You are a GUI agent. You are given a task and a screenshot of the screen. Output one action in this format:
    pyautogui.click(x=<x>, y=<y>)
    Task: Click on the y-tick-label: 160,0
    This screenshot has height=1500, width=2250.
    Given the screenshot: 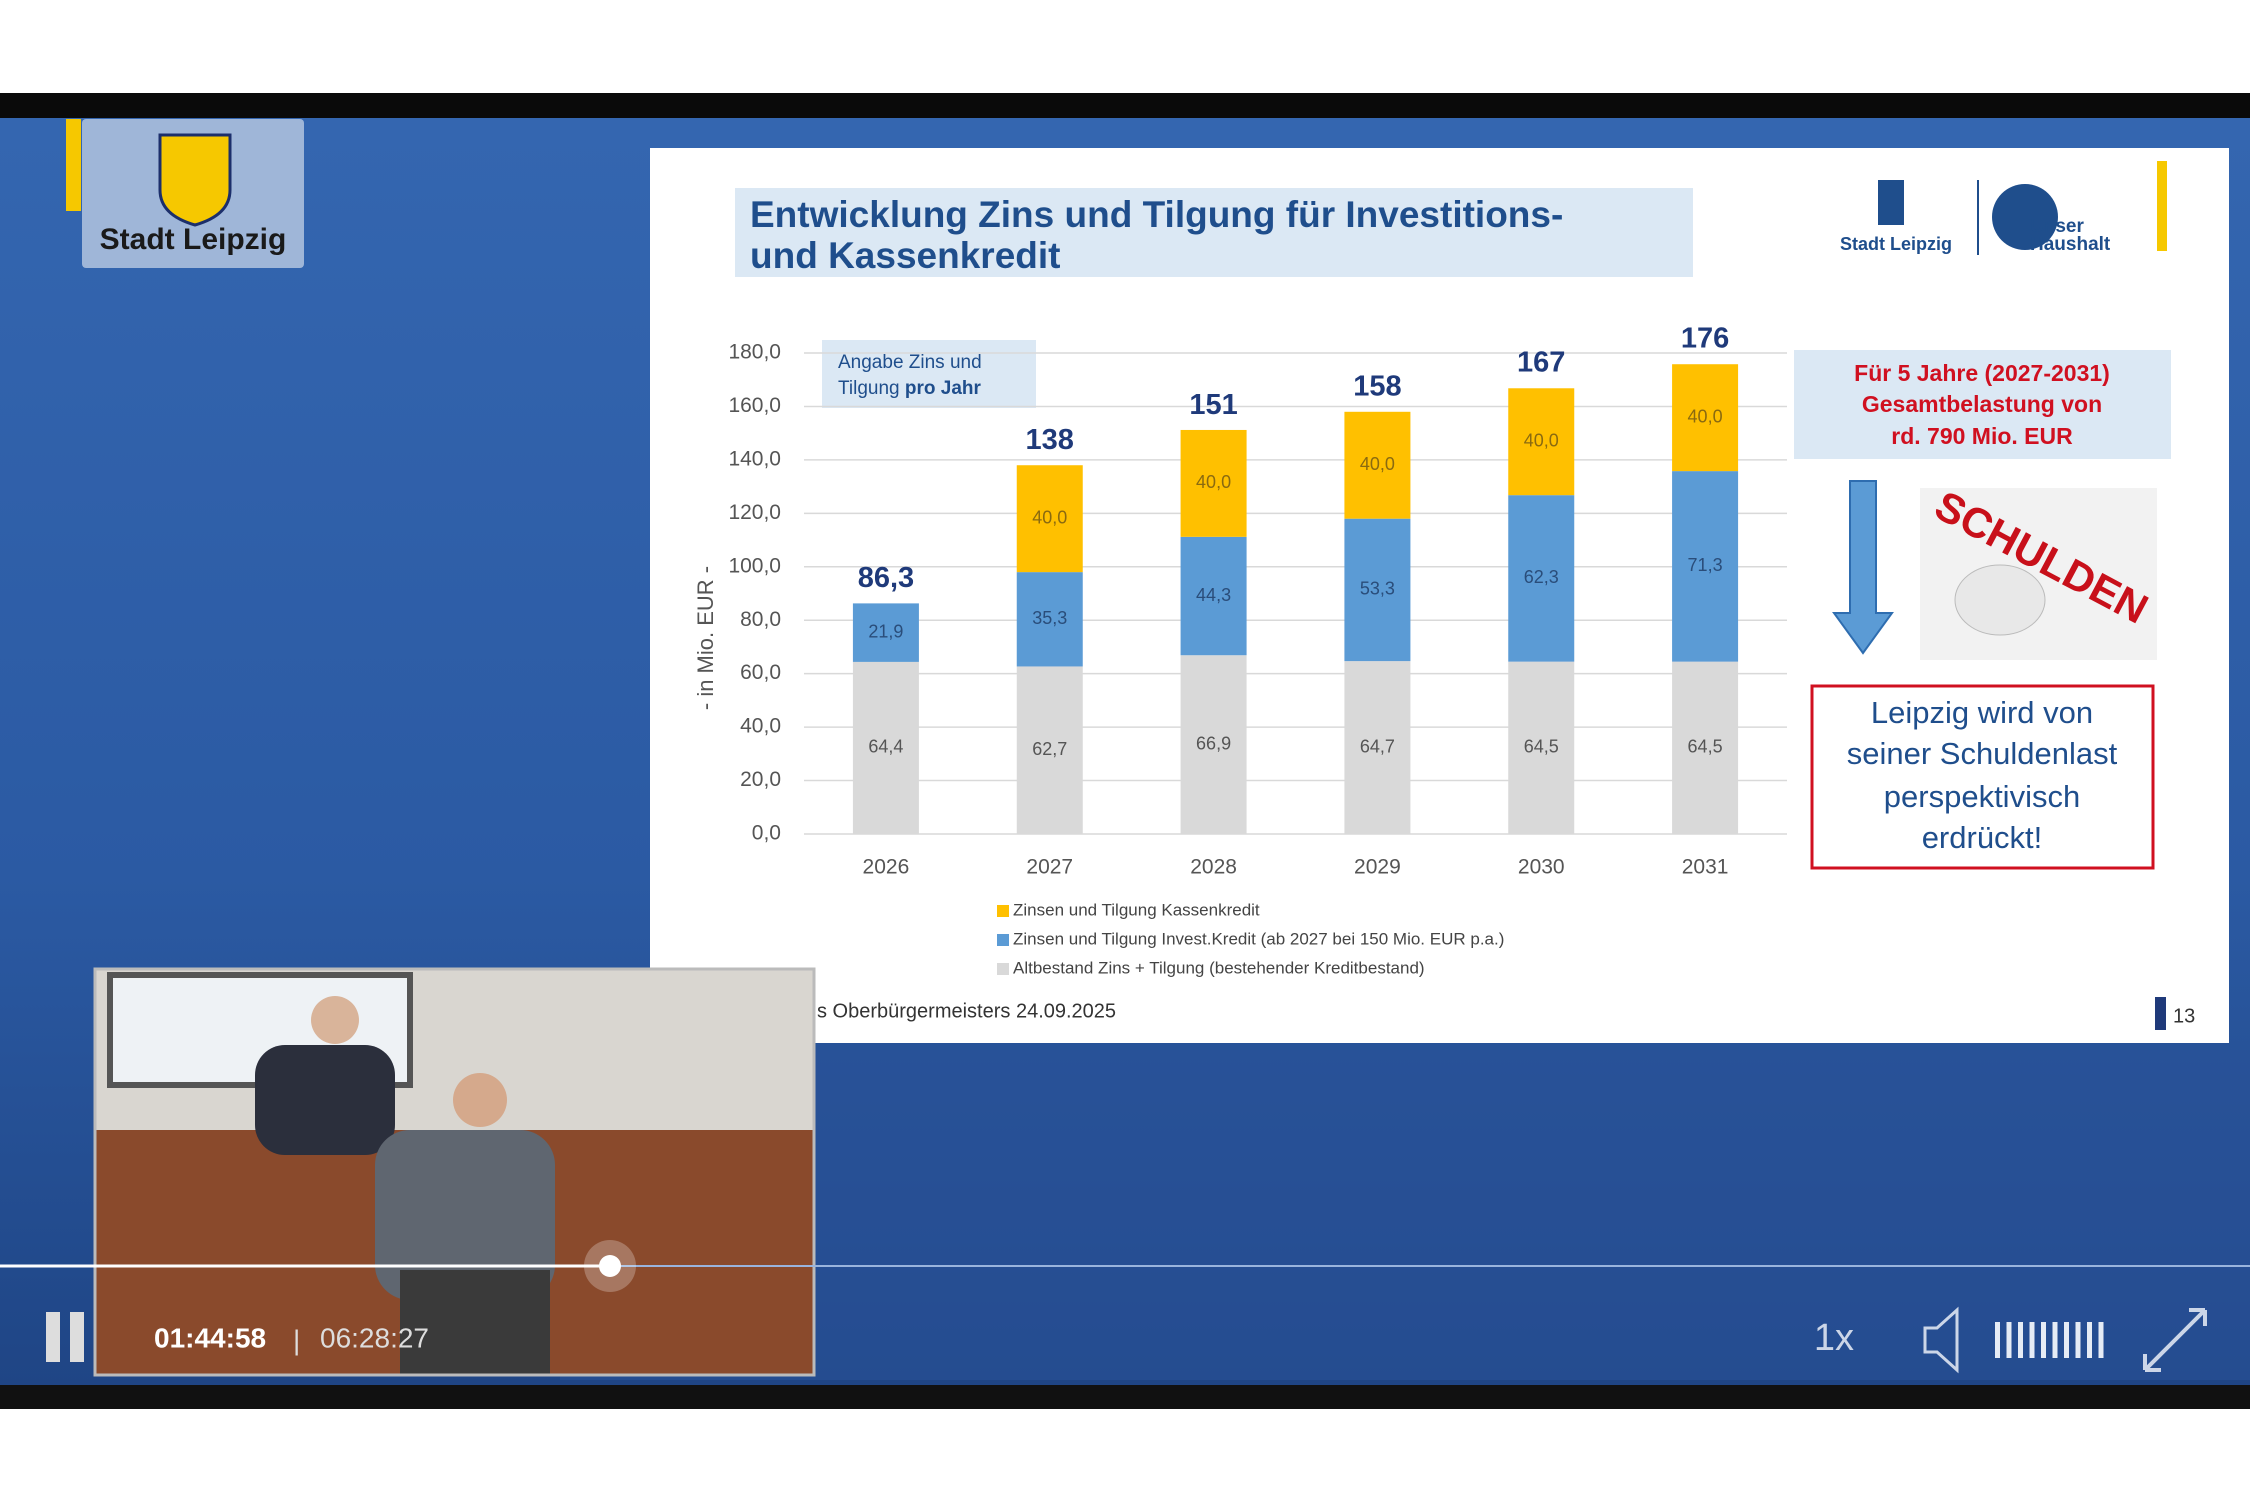 What is the action you would take?
    pyautogui.click(x=754, y=405)
    